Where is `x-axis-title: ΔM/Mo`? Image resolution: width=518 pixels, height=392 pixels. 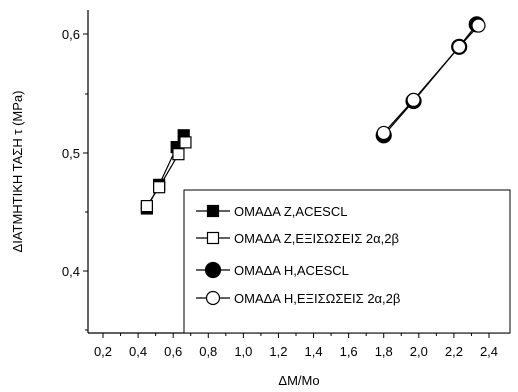 x-axis-title: ΔM/Mo is located at coordinates (298, 380).